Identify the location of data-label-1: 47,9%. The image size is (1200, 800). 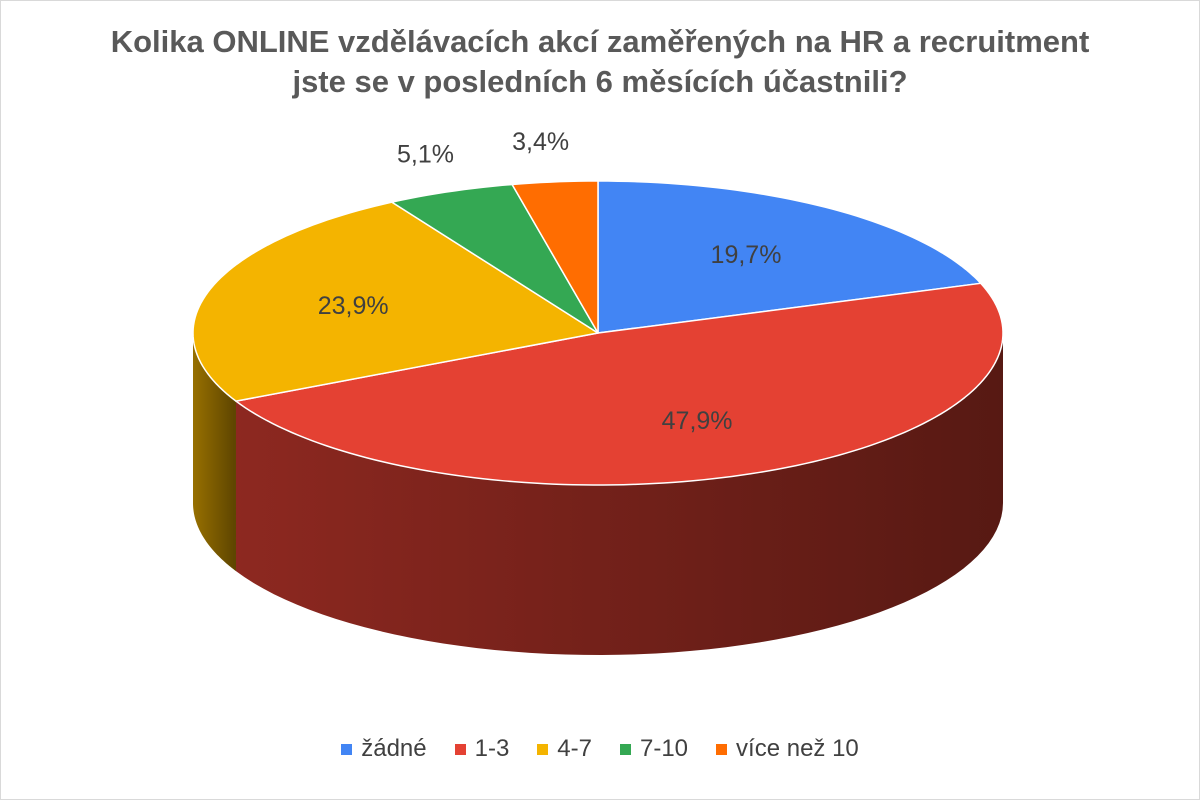
(697, 421).